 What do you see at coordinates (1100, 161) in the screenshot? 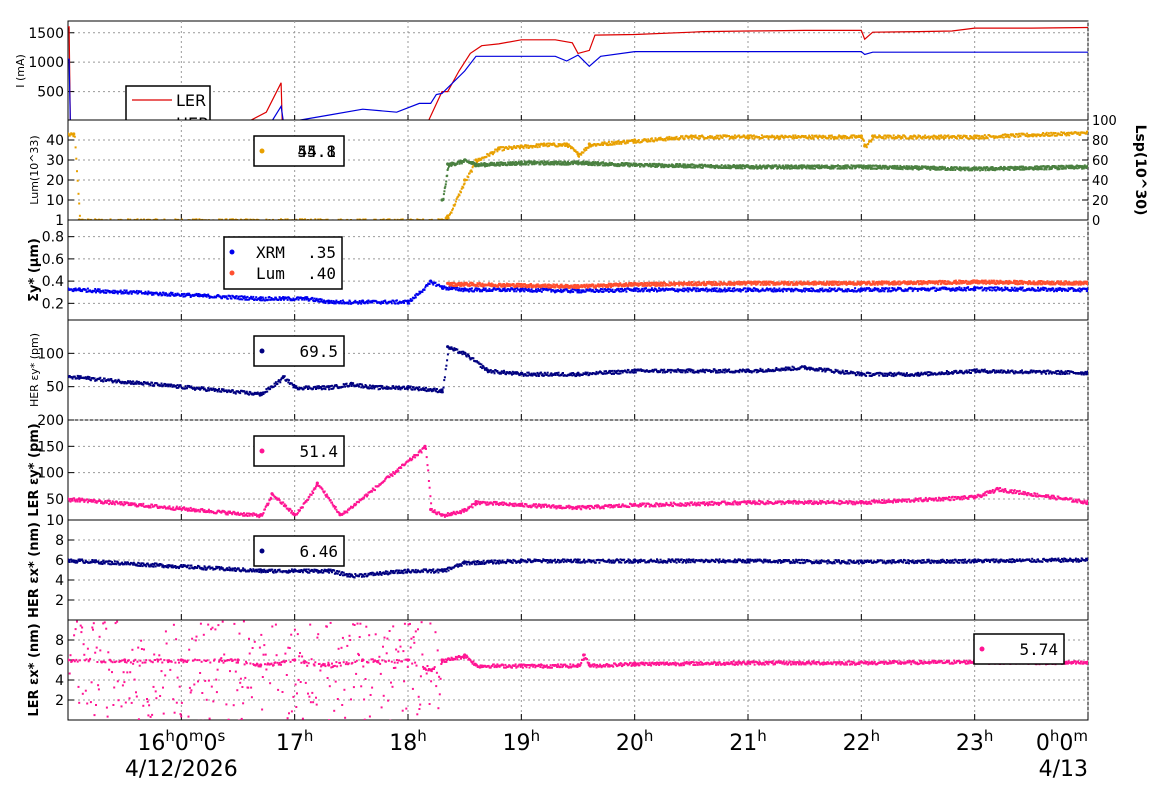
I see `y-right-tick-label: 60` at bounding box center [1100, 161].